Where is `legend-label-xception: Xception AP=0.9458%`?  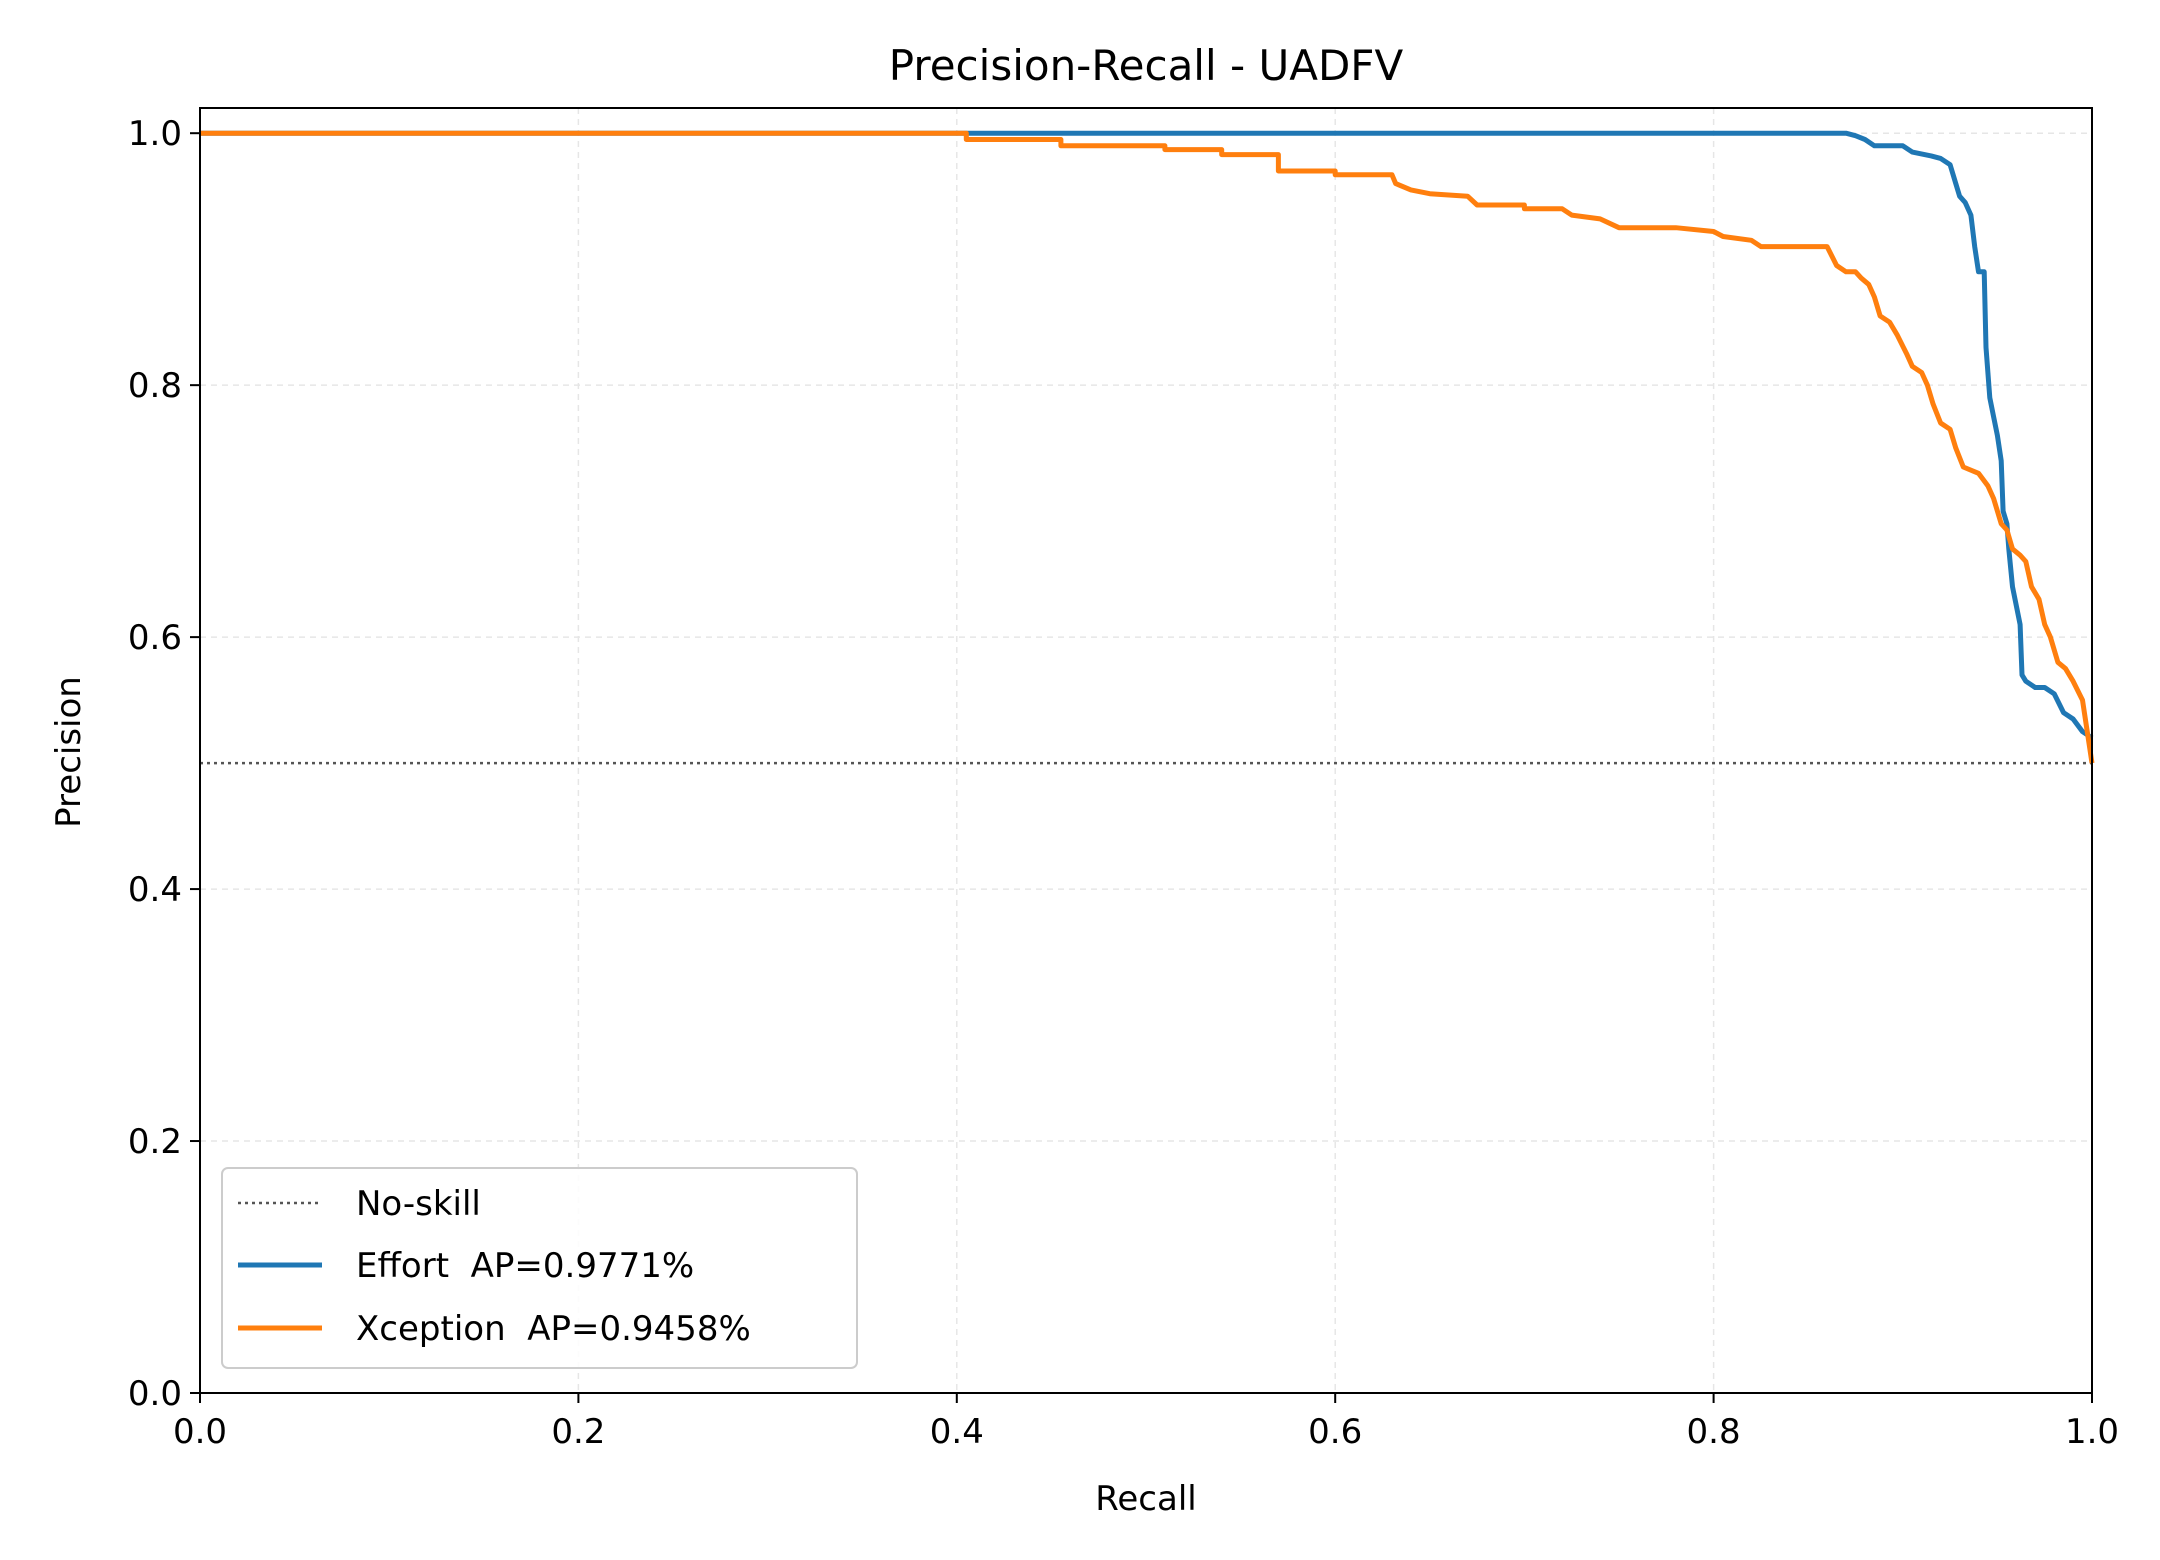
legend-label-xception: Xception AP=0.9458% is located at coordinates (553, 1329).